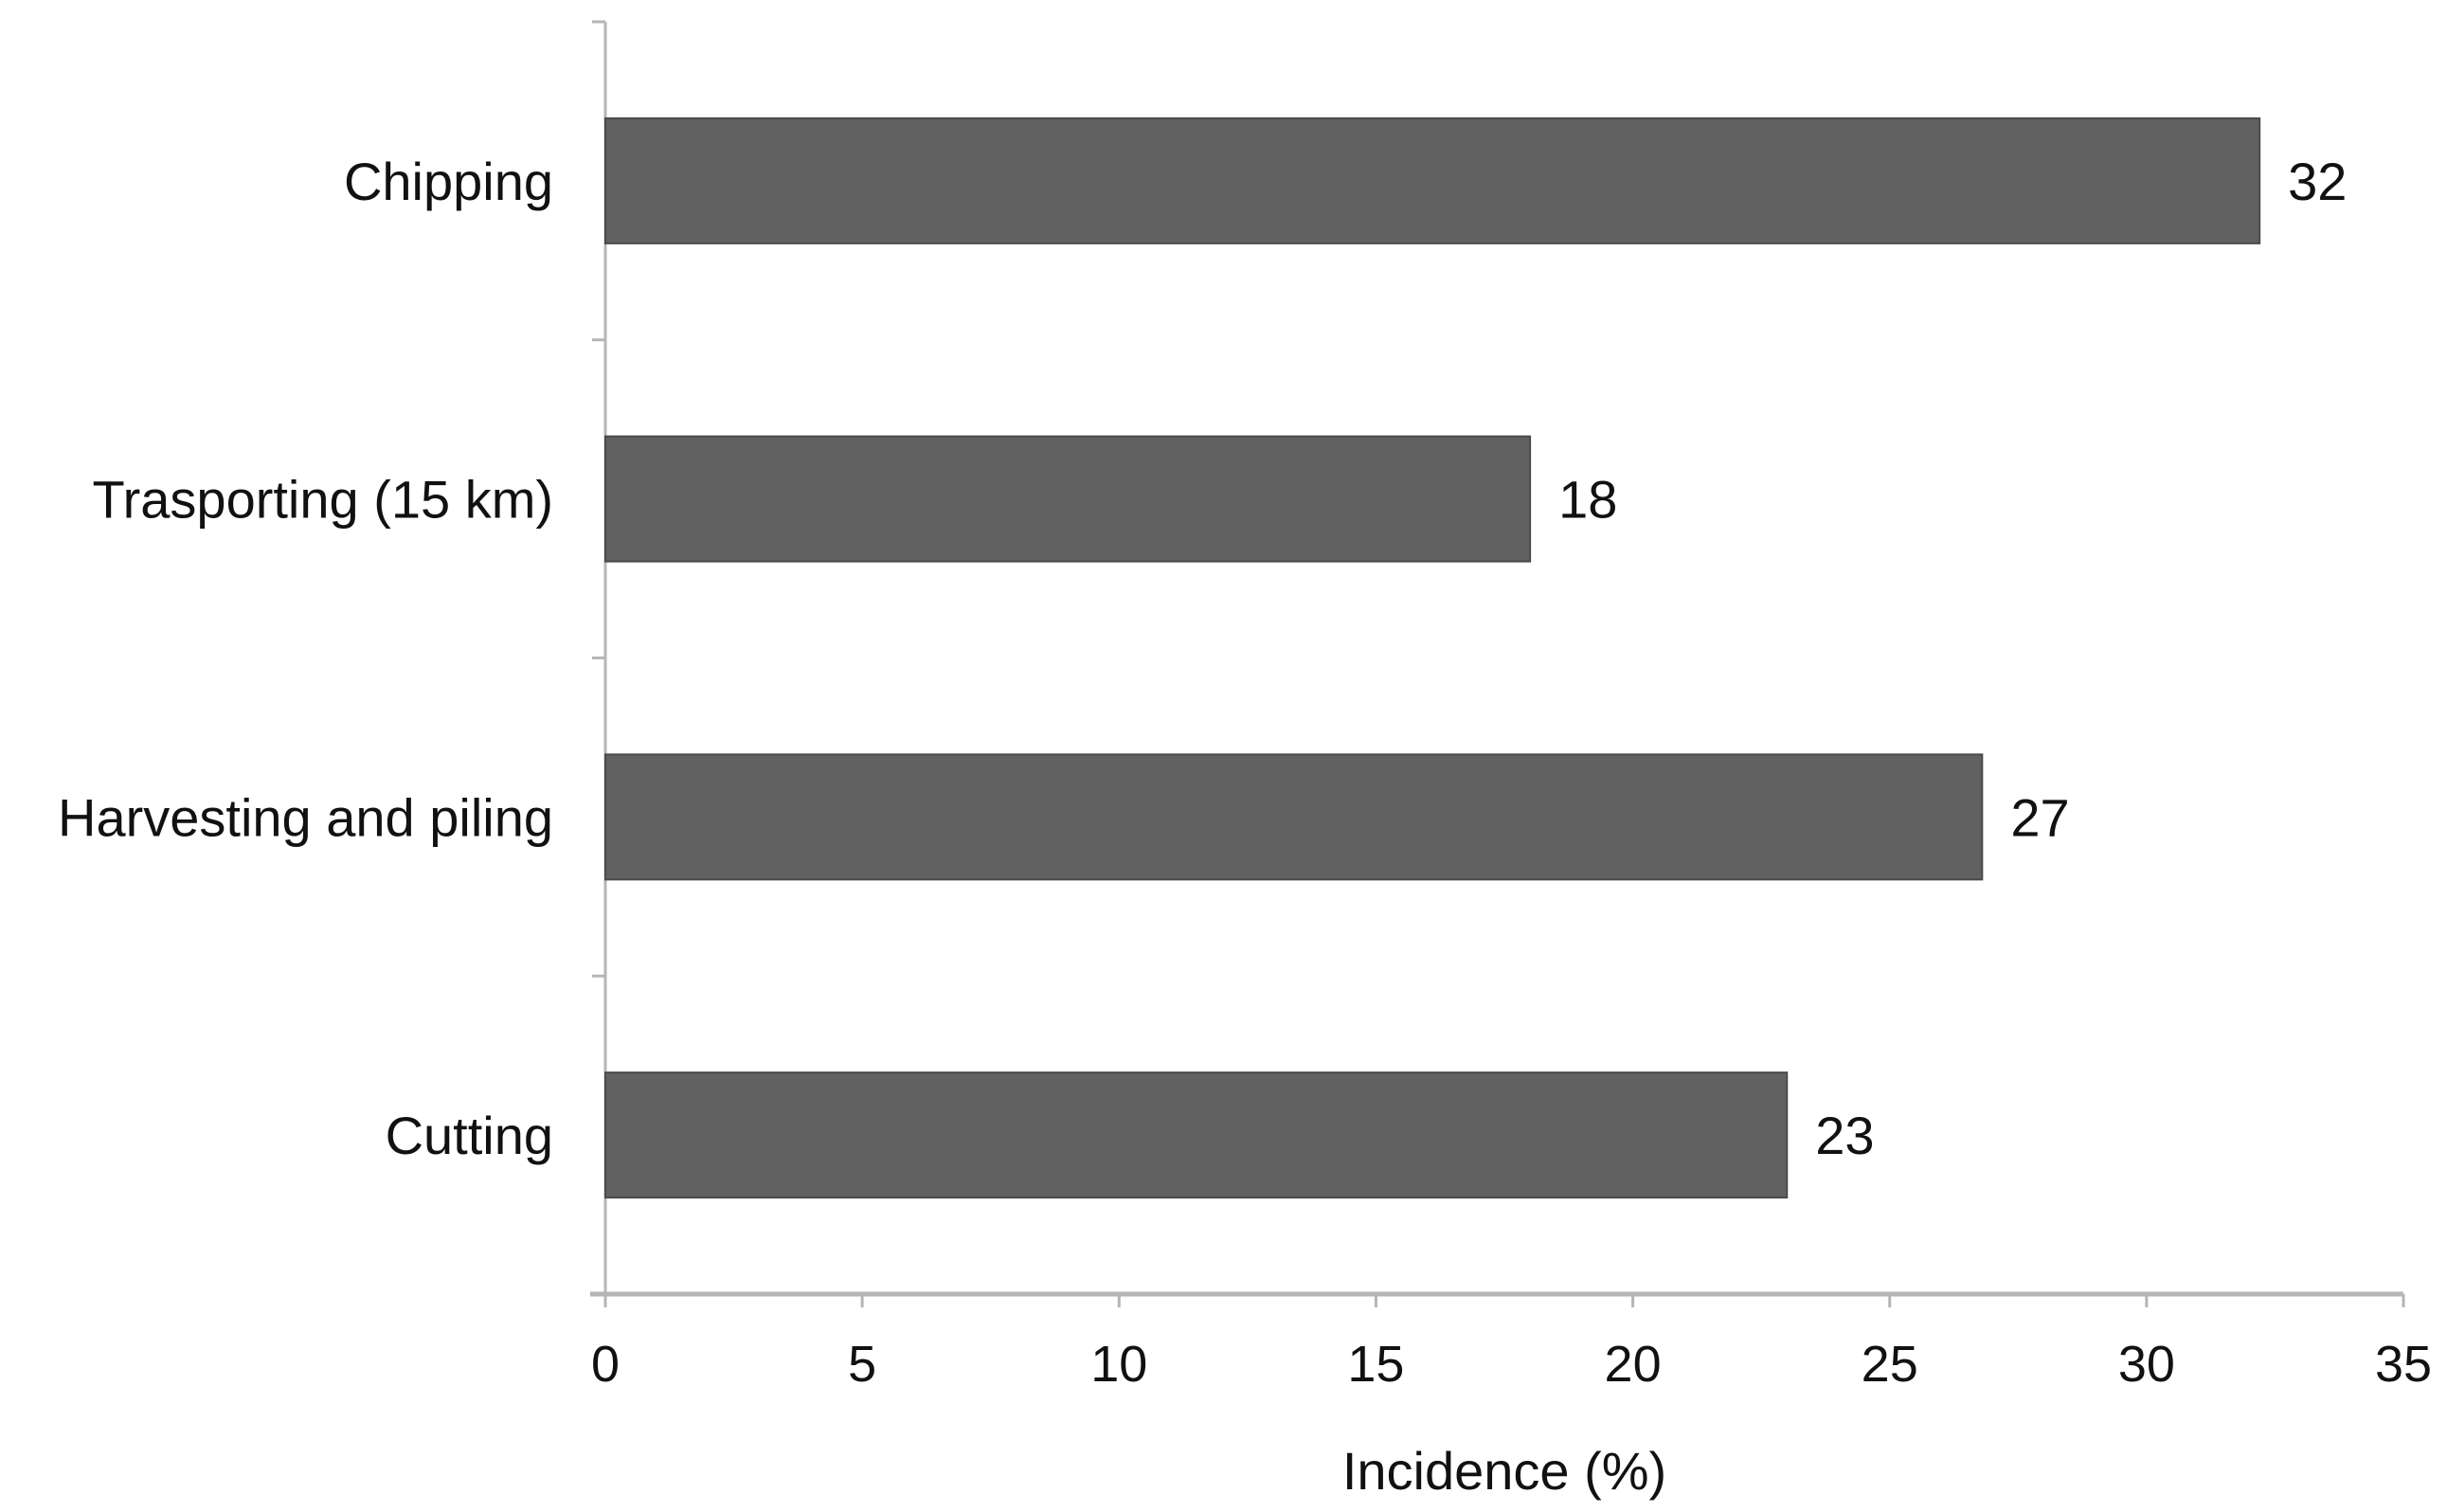 The width and height of the screenshot is (2447, 1512). What do you see at coordinates (1890, 1364) in the screenshot?
I see `x-tick-label: 25` at bounding box center [1890, 1364].